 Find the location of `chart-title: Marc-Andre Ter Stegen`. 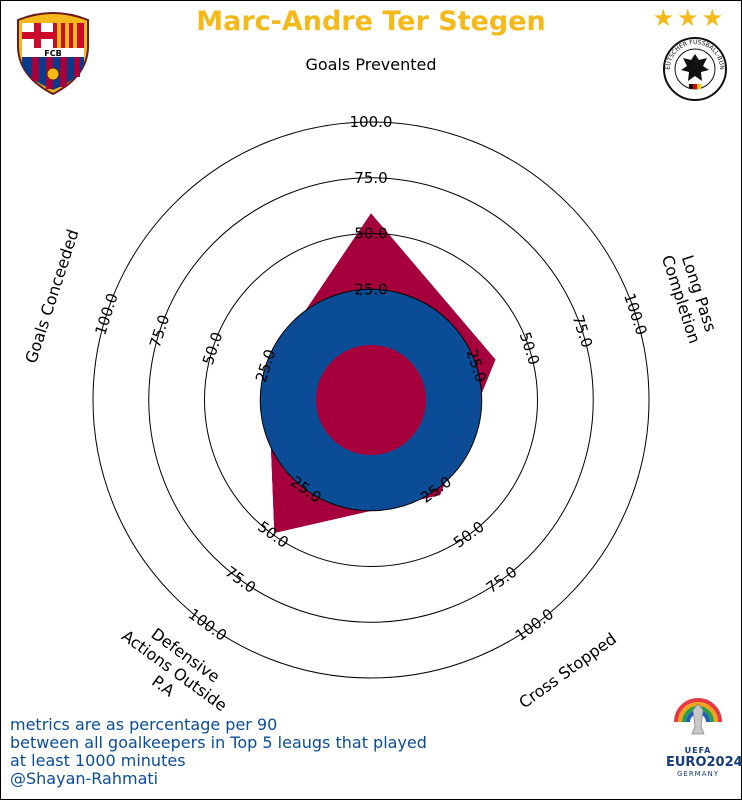

chart-title: Marc-Andre Ter Stegen is located at coordinates (371, 21).